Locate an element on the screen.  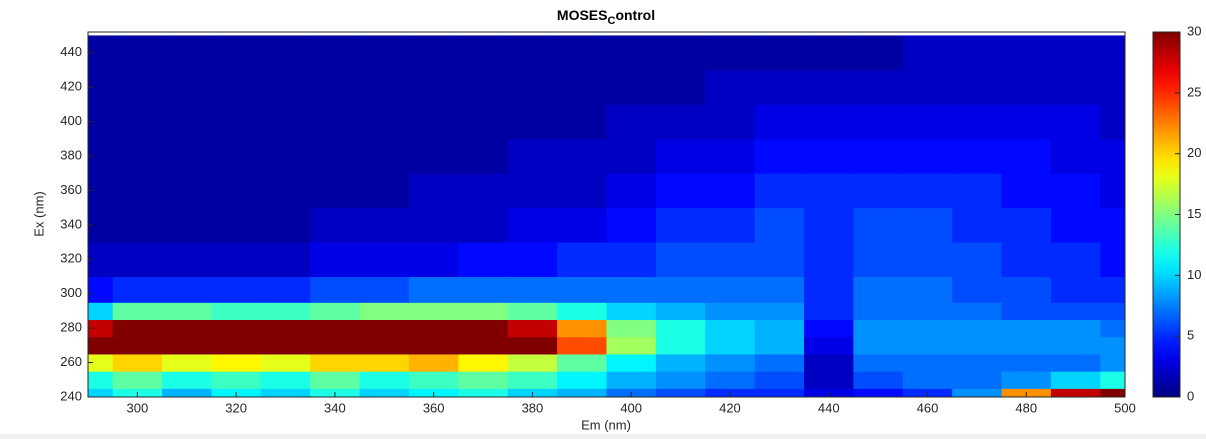
y-tick-label: 320 is located at coordinates (71, 258).